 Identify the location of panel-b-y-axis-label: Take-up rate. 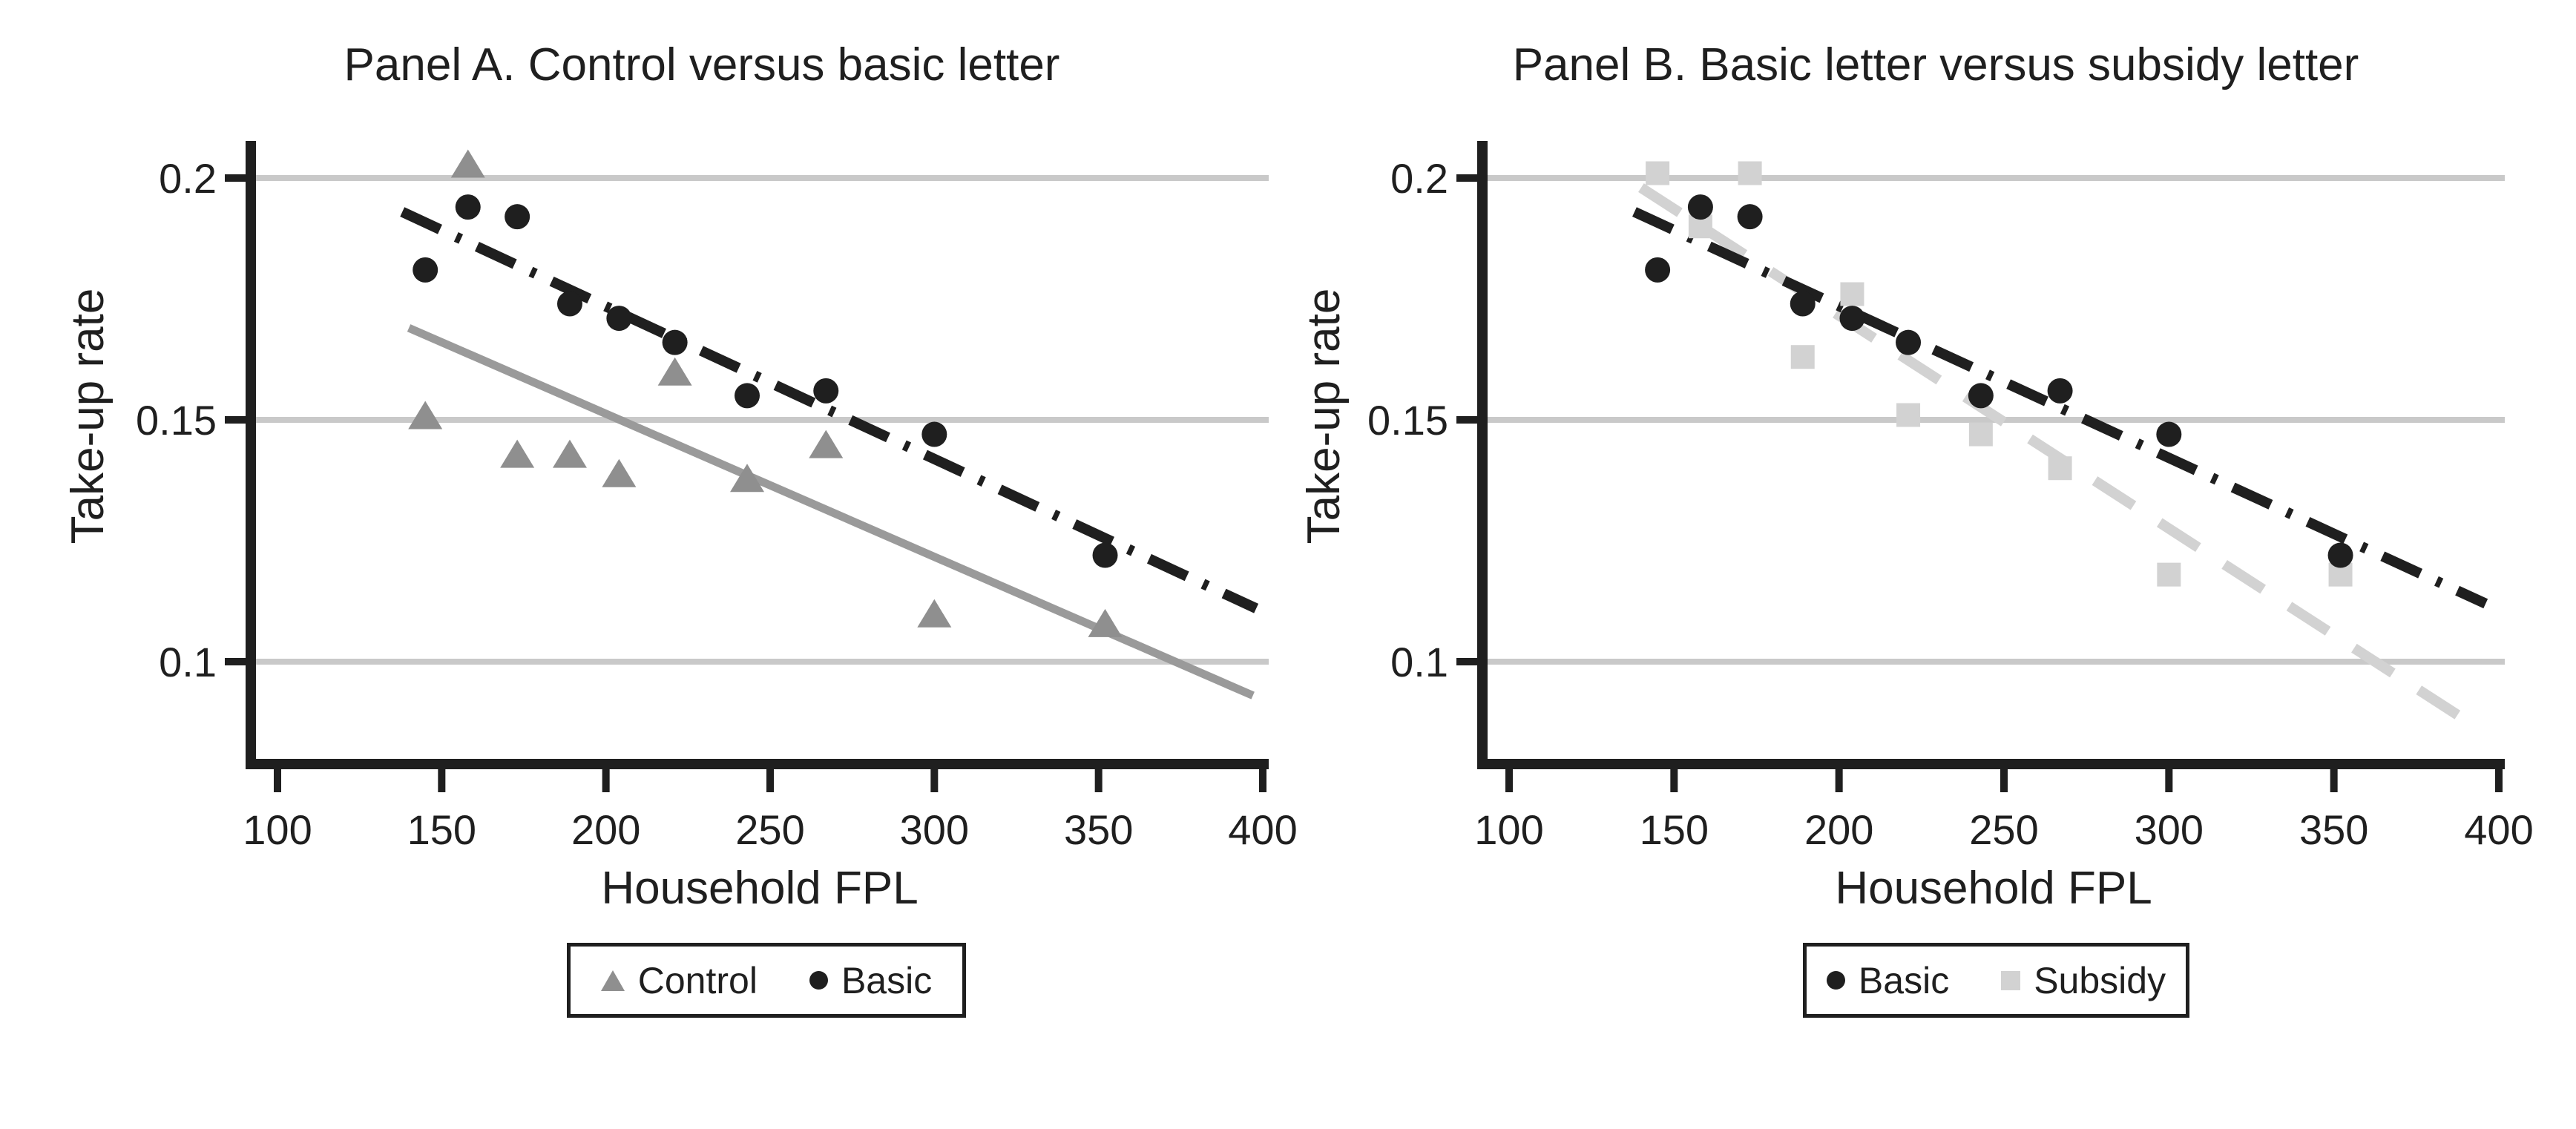
(1324, 416).